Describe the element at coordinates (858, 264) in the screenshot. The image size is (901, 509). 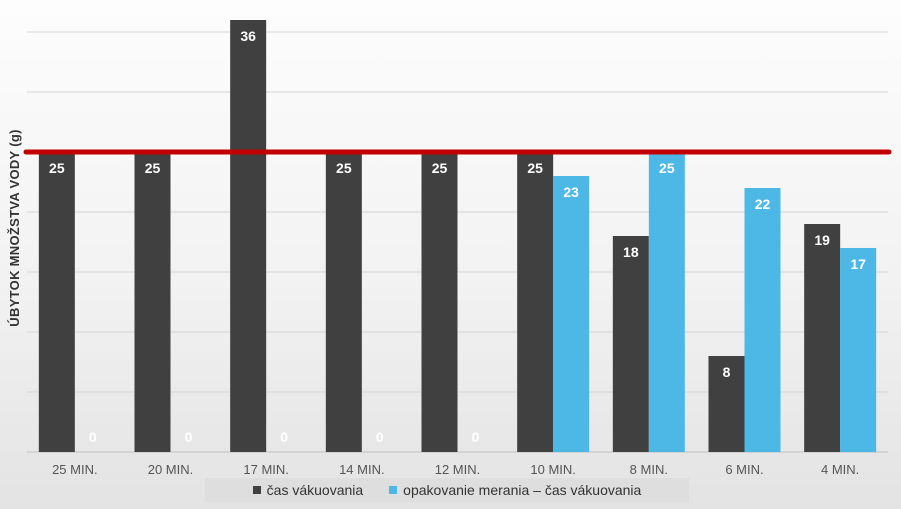
I see `data-label-series-2: 17` at that location.